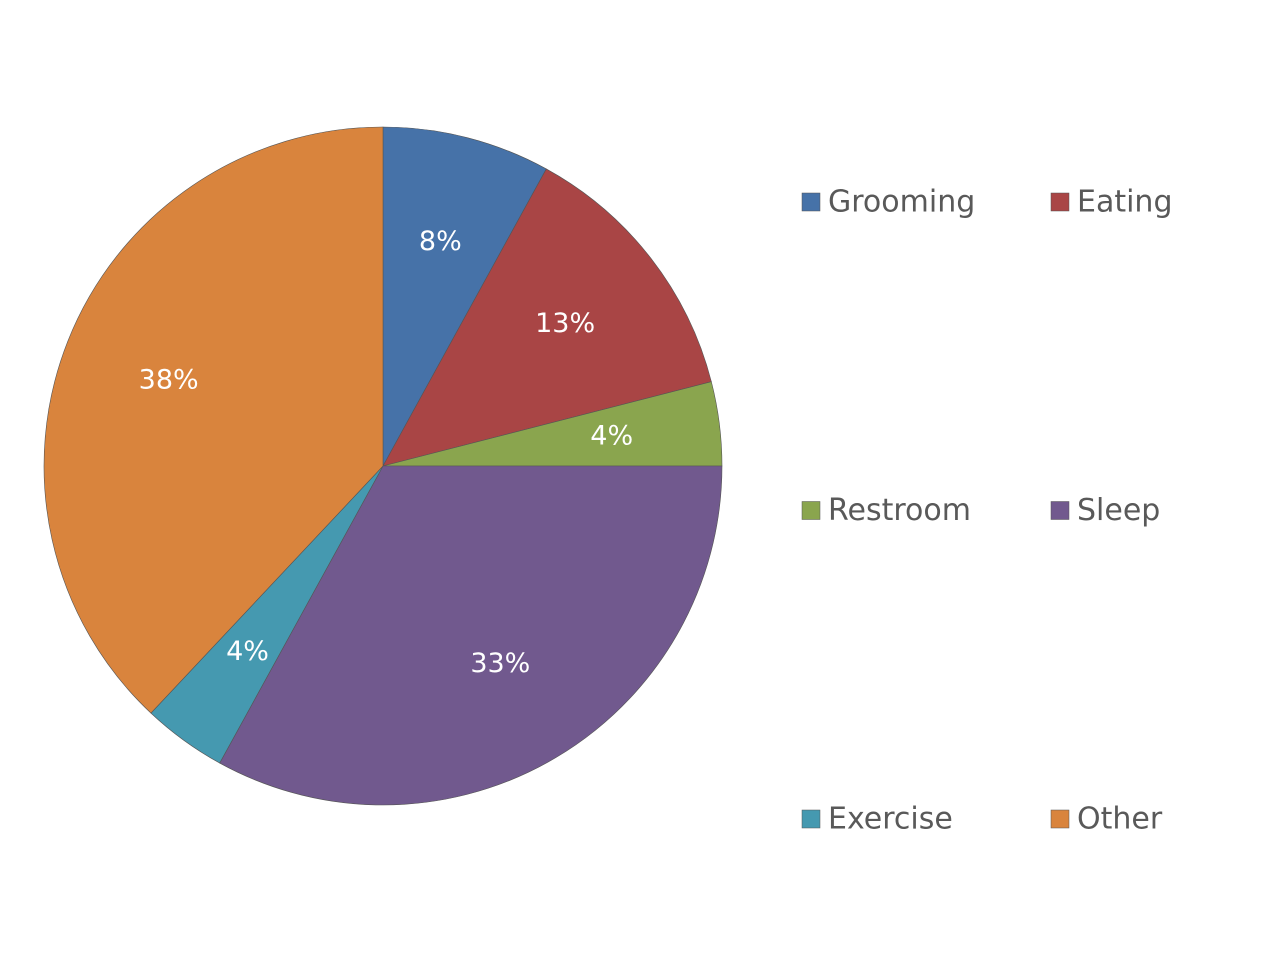 The image size is (1274, 974). I want to click on legend-label: Other, so click(1120, 819).